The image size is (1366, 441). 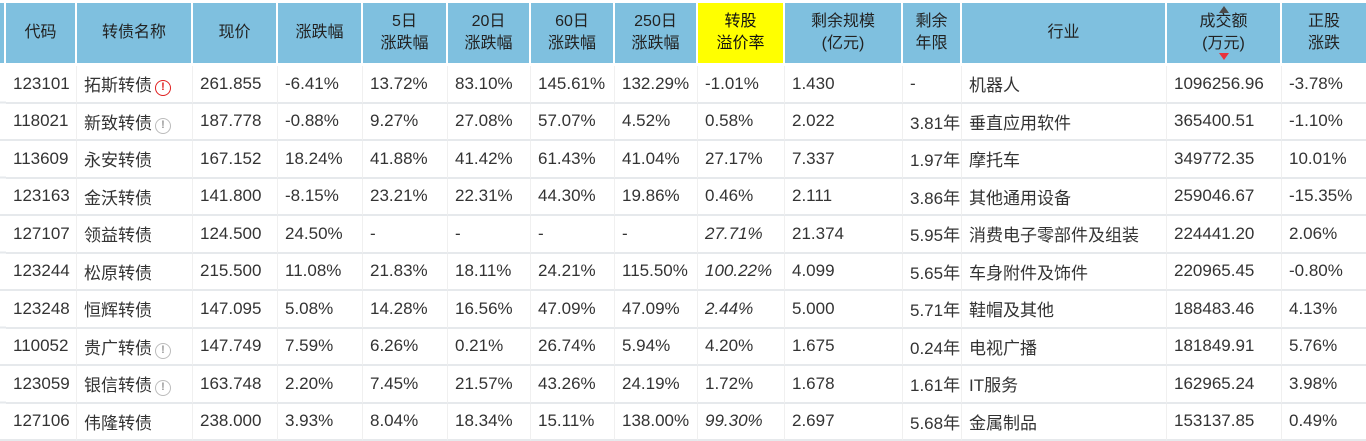 I want to click on cell-price: 215.500, so click(x=235, y=272).